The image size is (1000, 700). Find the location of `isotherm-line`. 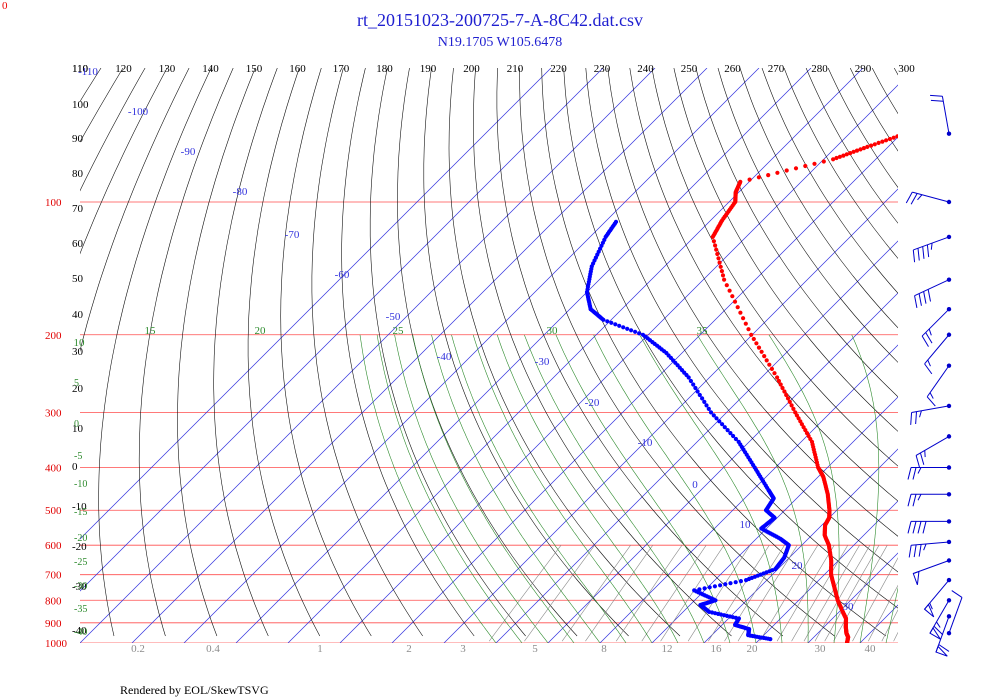

isotherm-line is located at coordinates (748, 493).